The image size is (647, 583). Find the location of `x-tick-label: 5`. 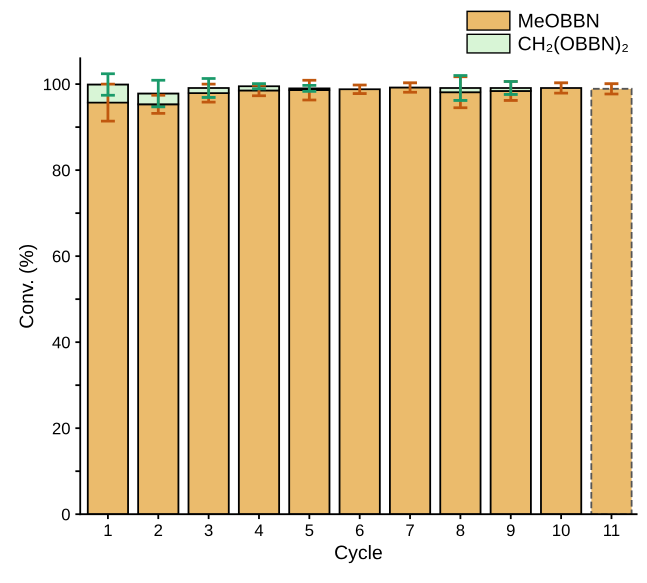

x-tick-label: 5 is located at coordinates (309, 530).